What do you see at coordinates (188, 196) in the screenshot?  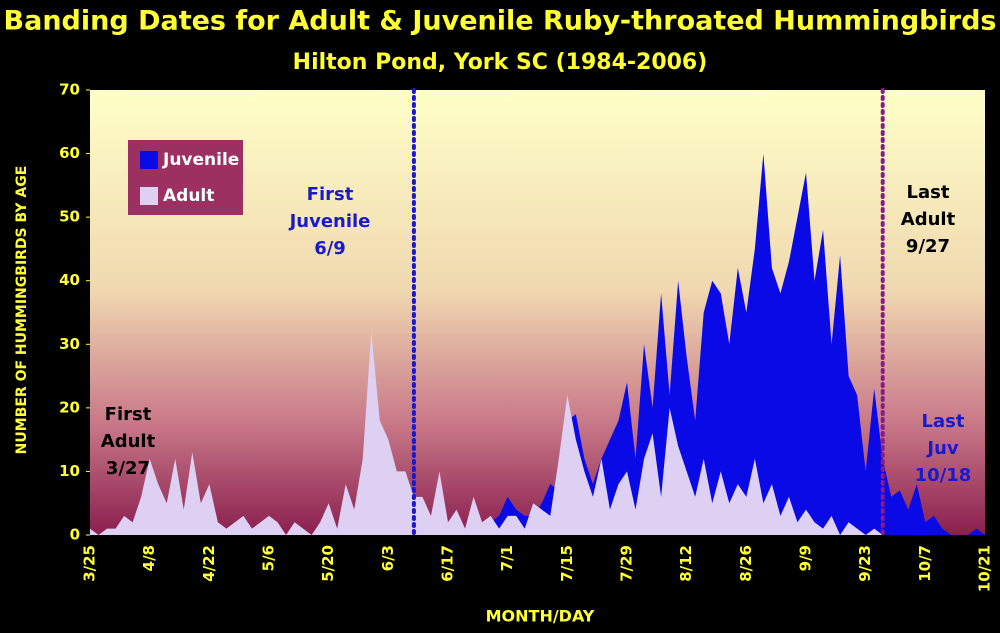 I see `legend-label: Adult` at bounding box center [188, 196].